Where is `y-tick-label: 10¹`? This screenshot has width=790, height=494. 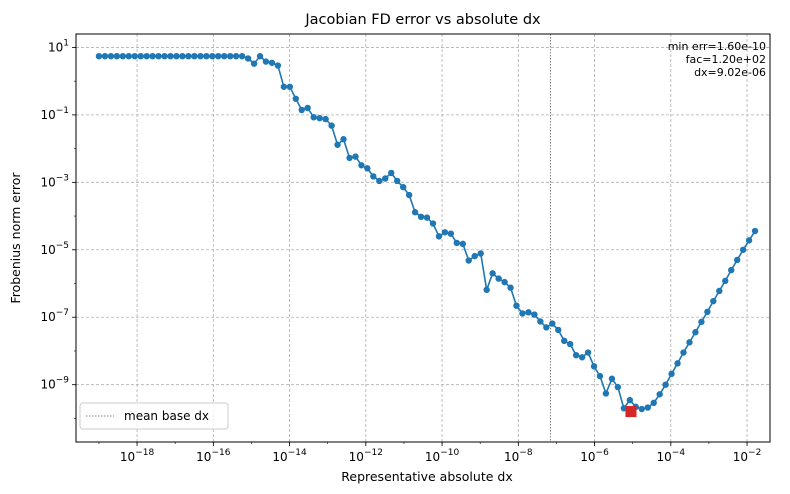
y-tick-label: 10¹ is located at coordinates (58, 46).